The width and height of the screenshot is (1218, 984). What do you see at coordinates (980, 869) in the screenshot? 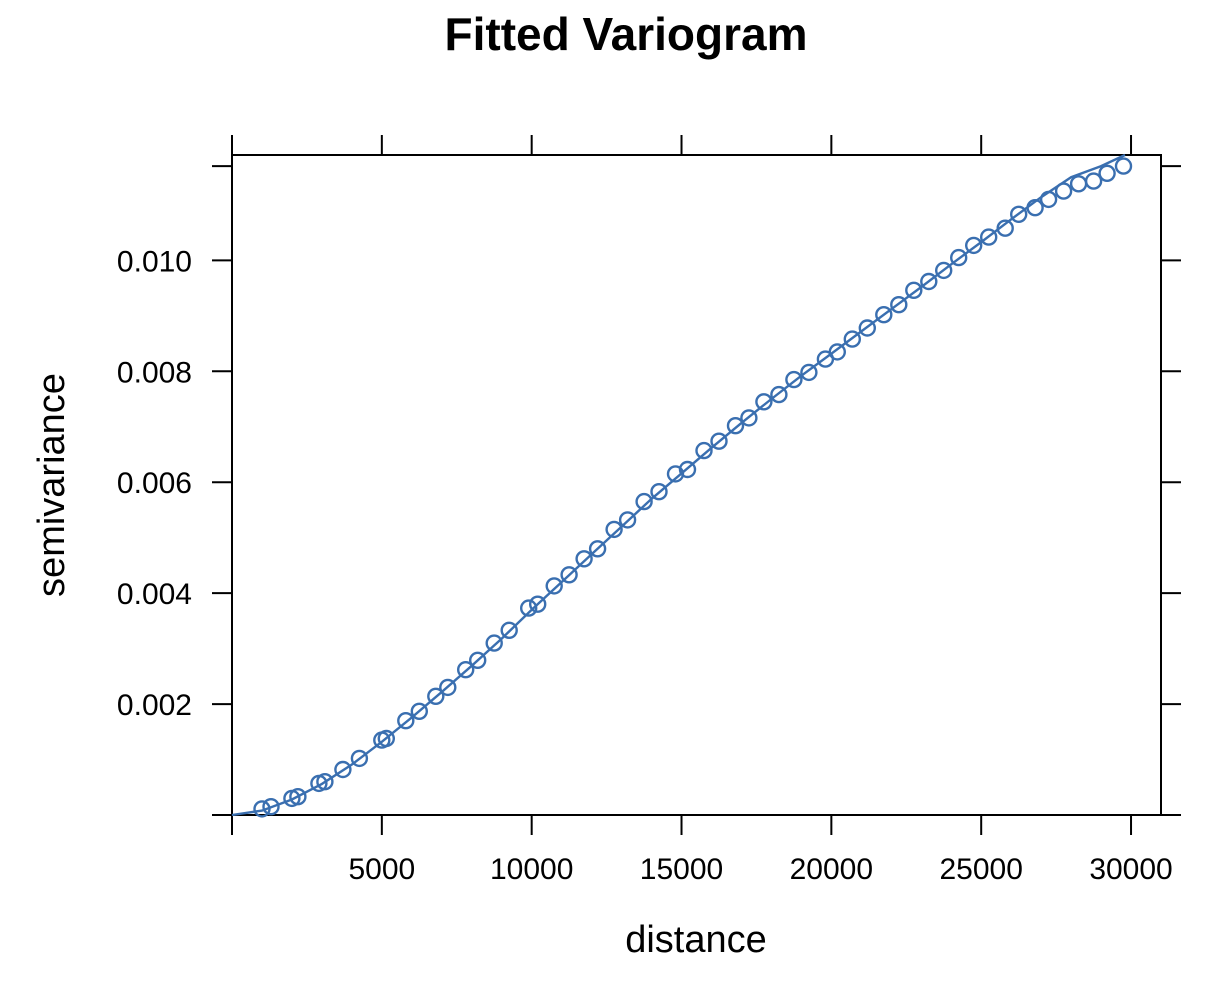
I see `x-tick-label: 25000` at bounding box center [980, 869].